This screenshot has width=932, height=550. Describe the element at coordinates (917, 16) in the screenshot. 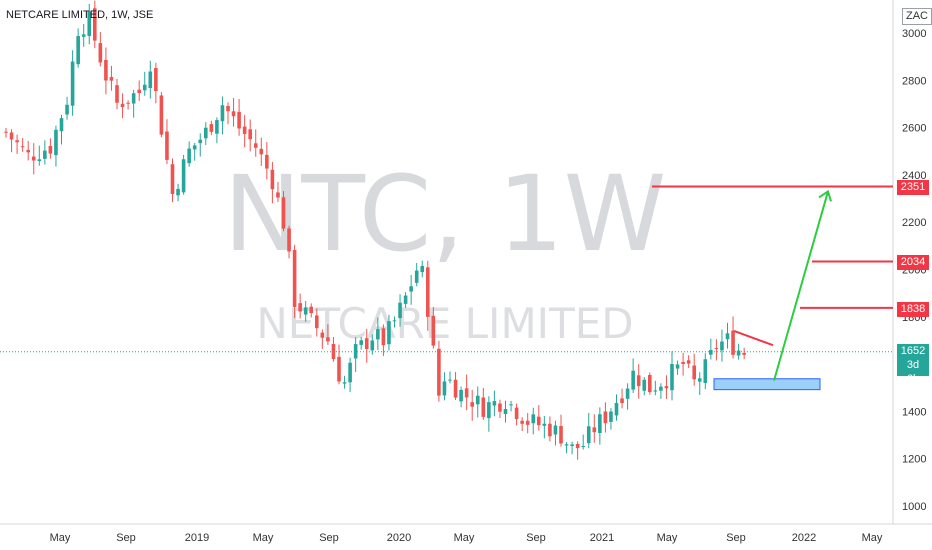

I see `currency-label: ZAC` at that location.